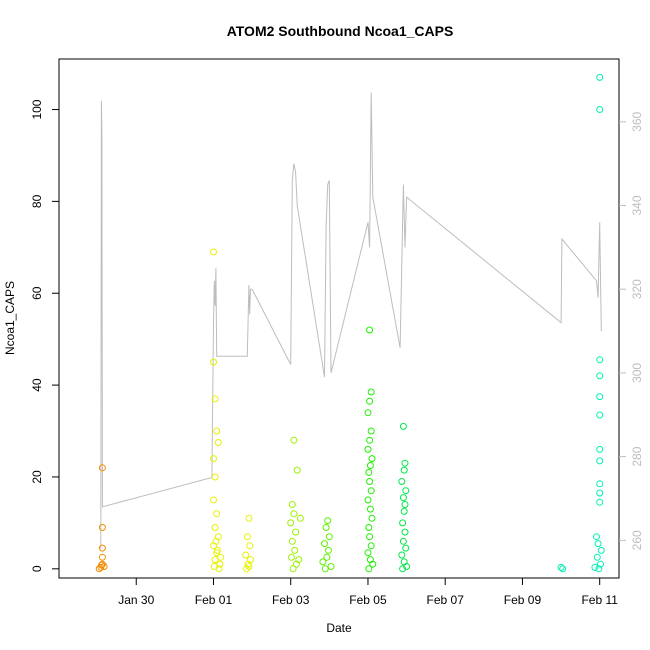 Image resolution: width=650 pixels, height=650 pixels. What do you see at coordinates (637, 456) in the screenshot?
I see `right-y-tick-label: 280` at bounding box center [637, 456].